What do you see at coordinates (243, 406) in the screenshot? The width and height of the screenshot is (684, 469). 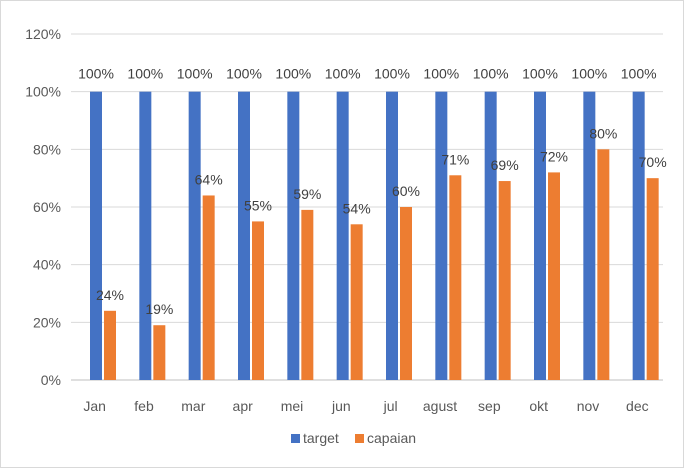 I see `x-tick-label: apr` at bounding box center [243, 406].